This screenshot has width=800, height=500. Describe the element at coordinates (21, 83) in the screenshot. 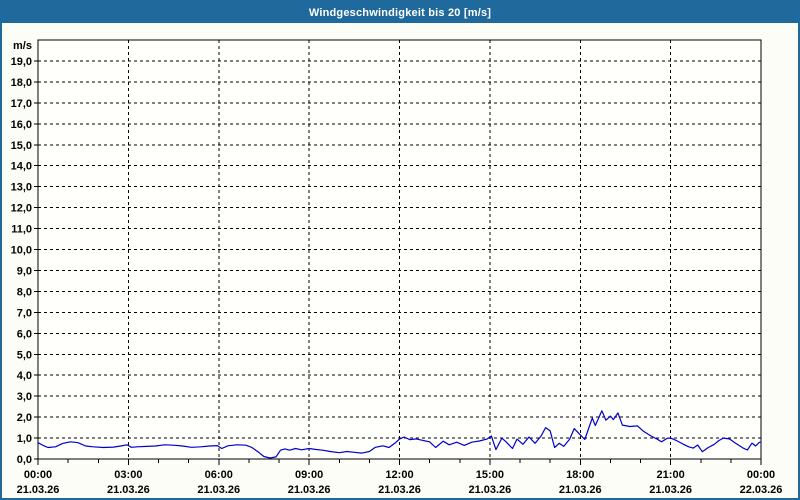

I see `y-tick-label: 18,0` at that location.